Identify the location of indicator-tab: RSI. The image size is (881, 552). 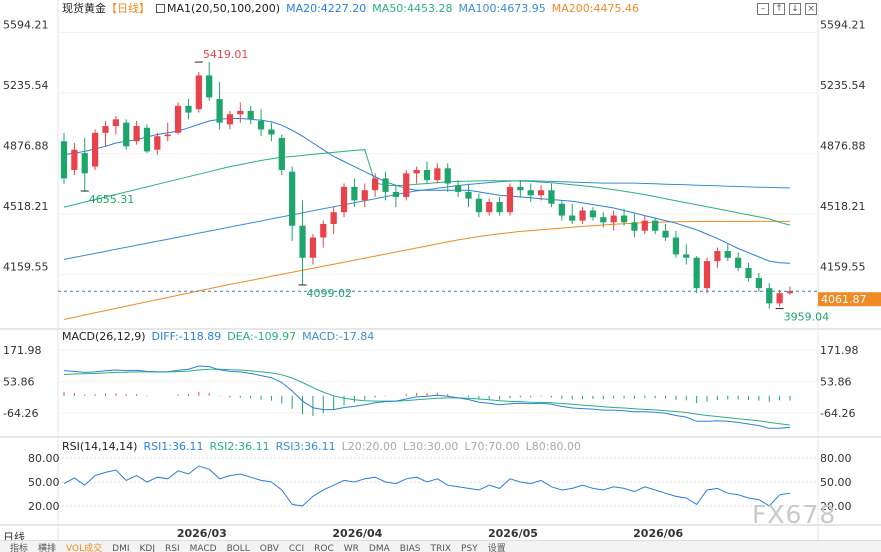
(172, 548).